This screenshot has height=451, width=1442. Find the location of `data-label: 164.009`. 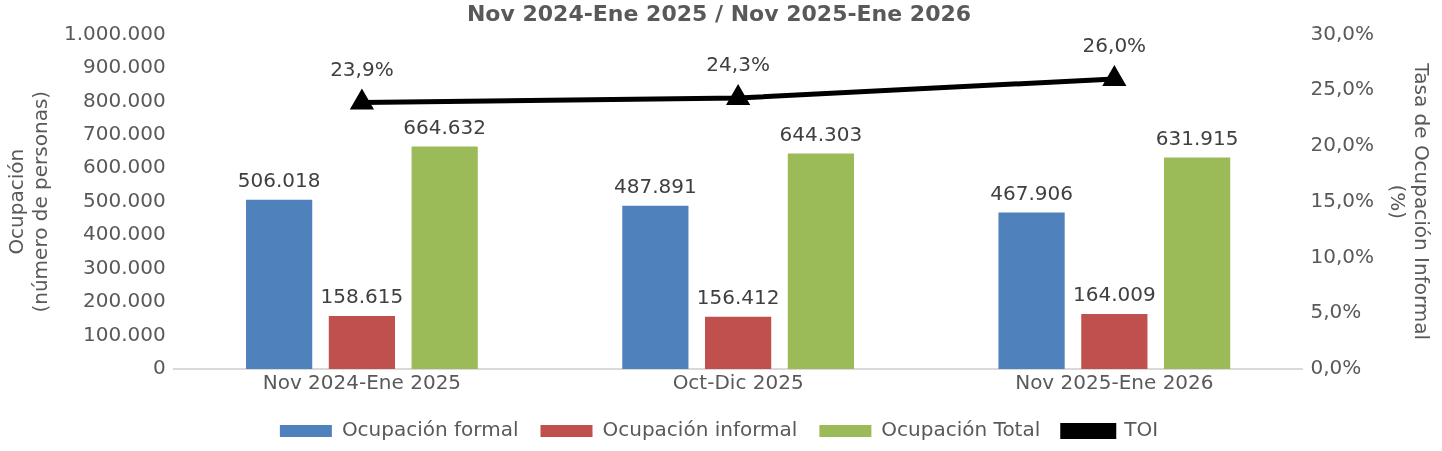

data-label: 164.009 is located at coordinates (1114, 294).